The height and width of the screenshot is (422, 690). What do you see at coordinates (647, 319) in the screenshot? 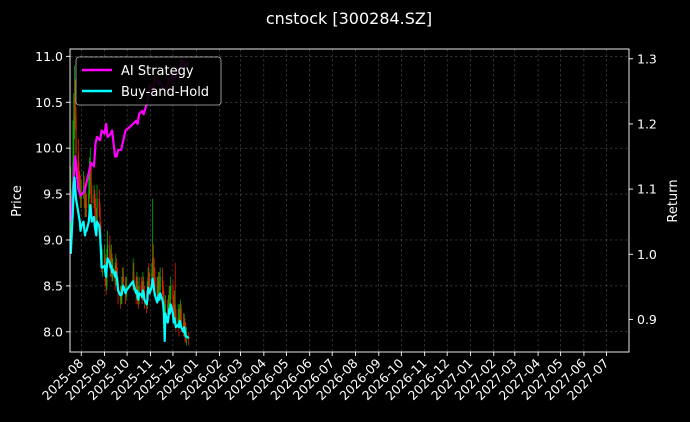
I see `y2-tick-label: 0.9` at bounding box center [647, 319].